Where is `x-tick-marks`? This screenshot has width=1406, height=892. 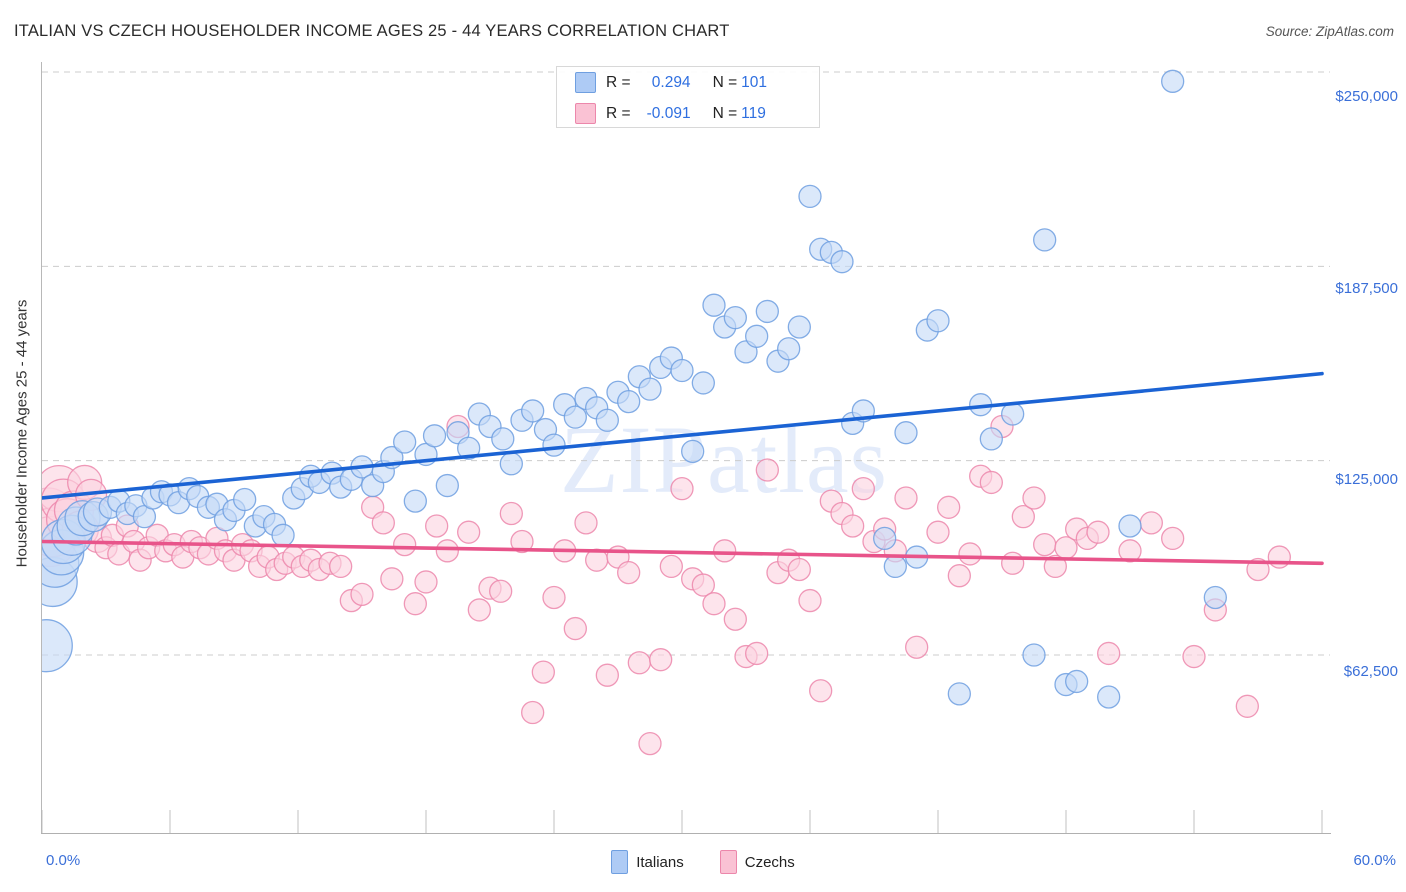
x-tick-marks is located at coordinates (682, 821).